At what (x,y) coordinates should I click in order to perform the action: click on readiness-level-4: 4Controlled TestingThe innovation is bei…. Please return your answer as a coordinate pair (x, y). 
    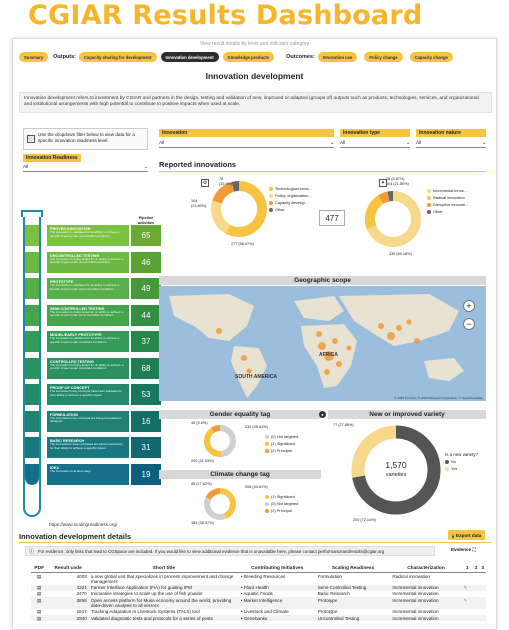
    Looking at the image, I should click on (94, 368).